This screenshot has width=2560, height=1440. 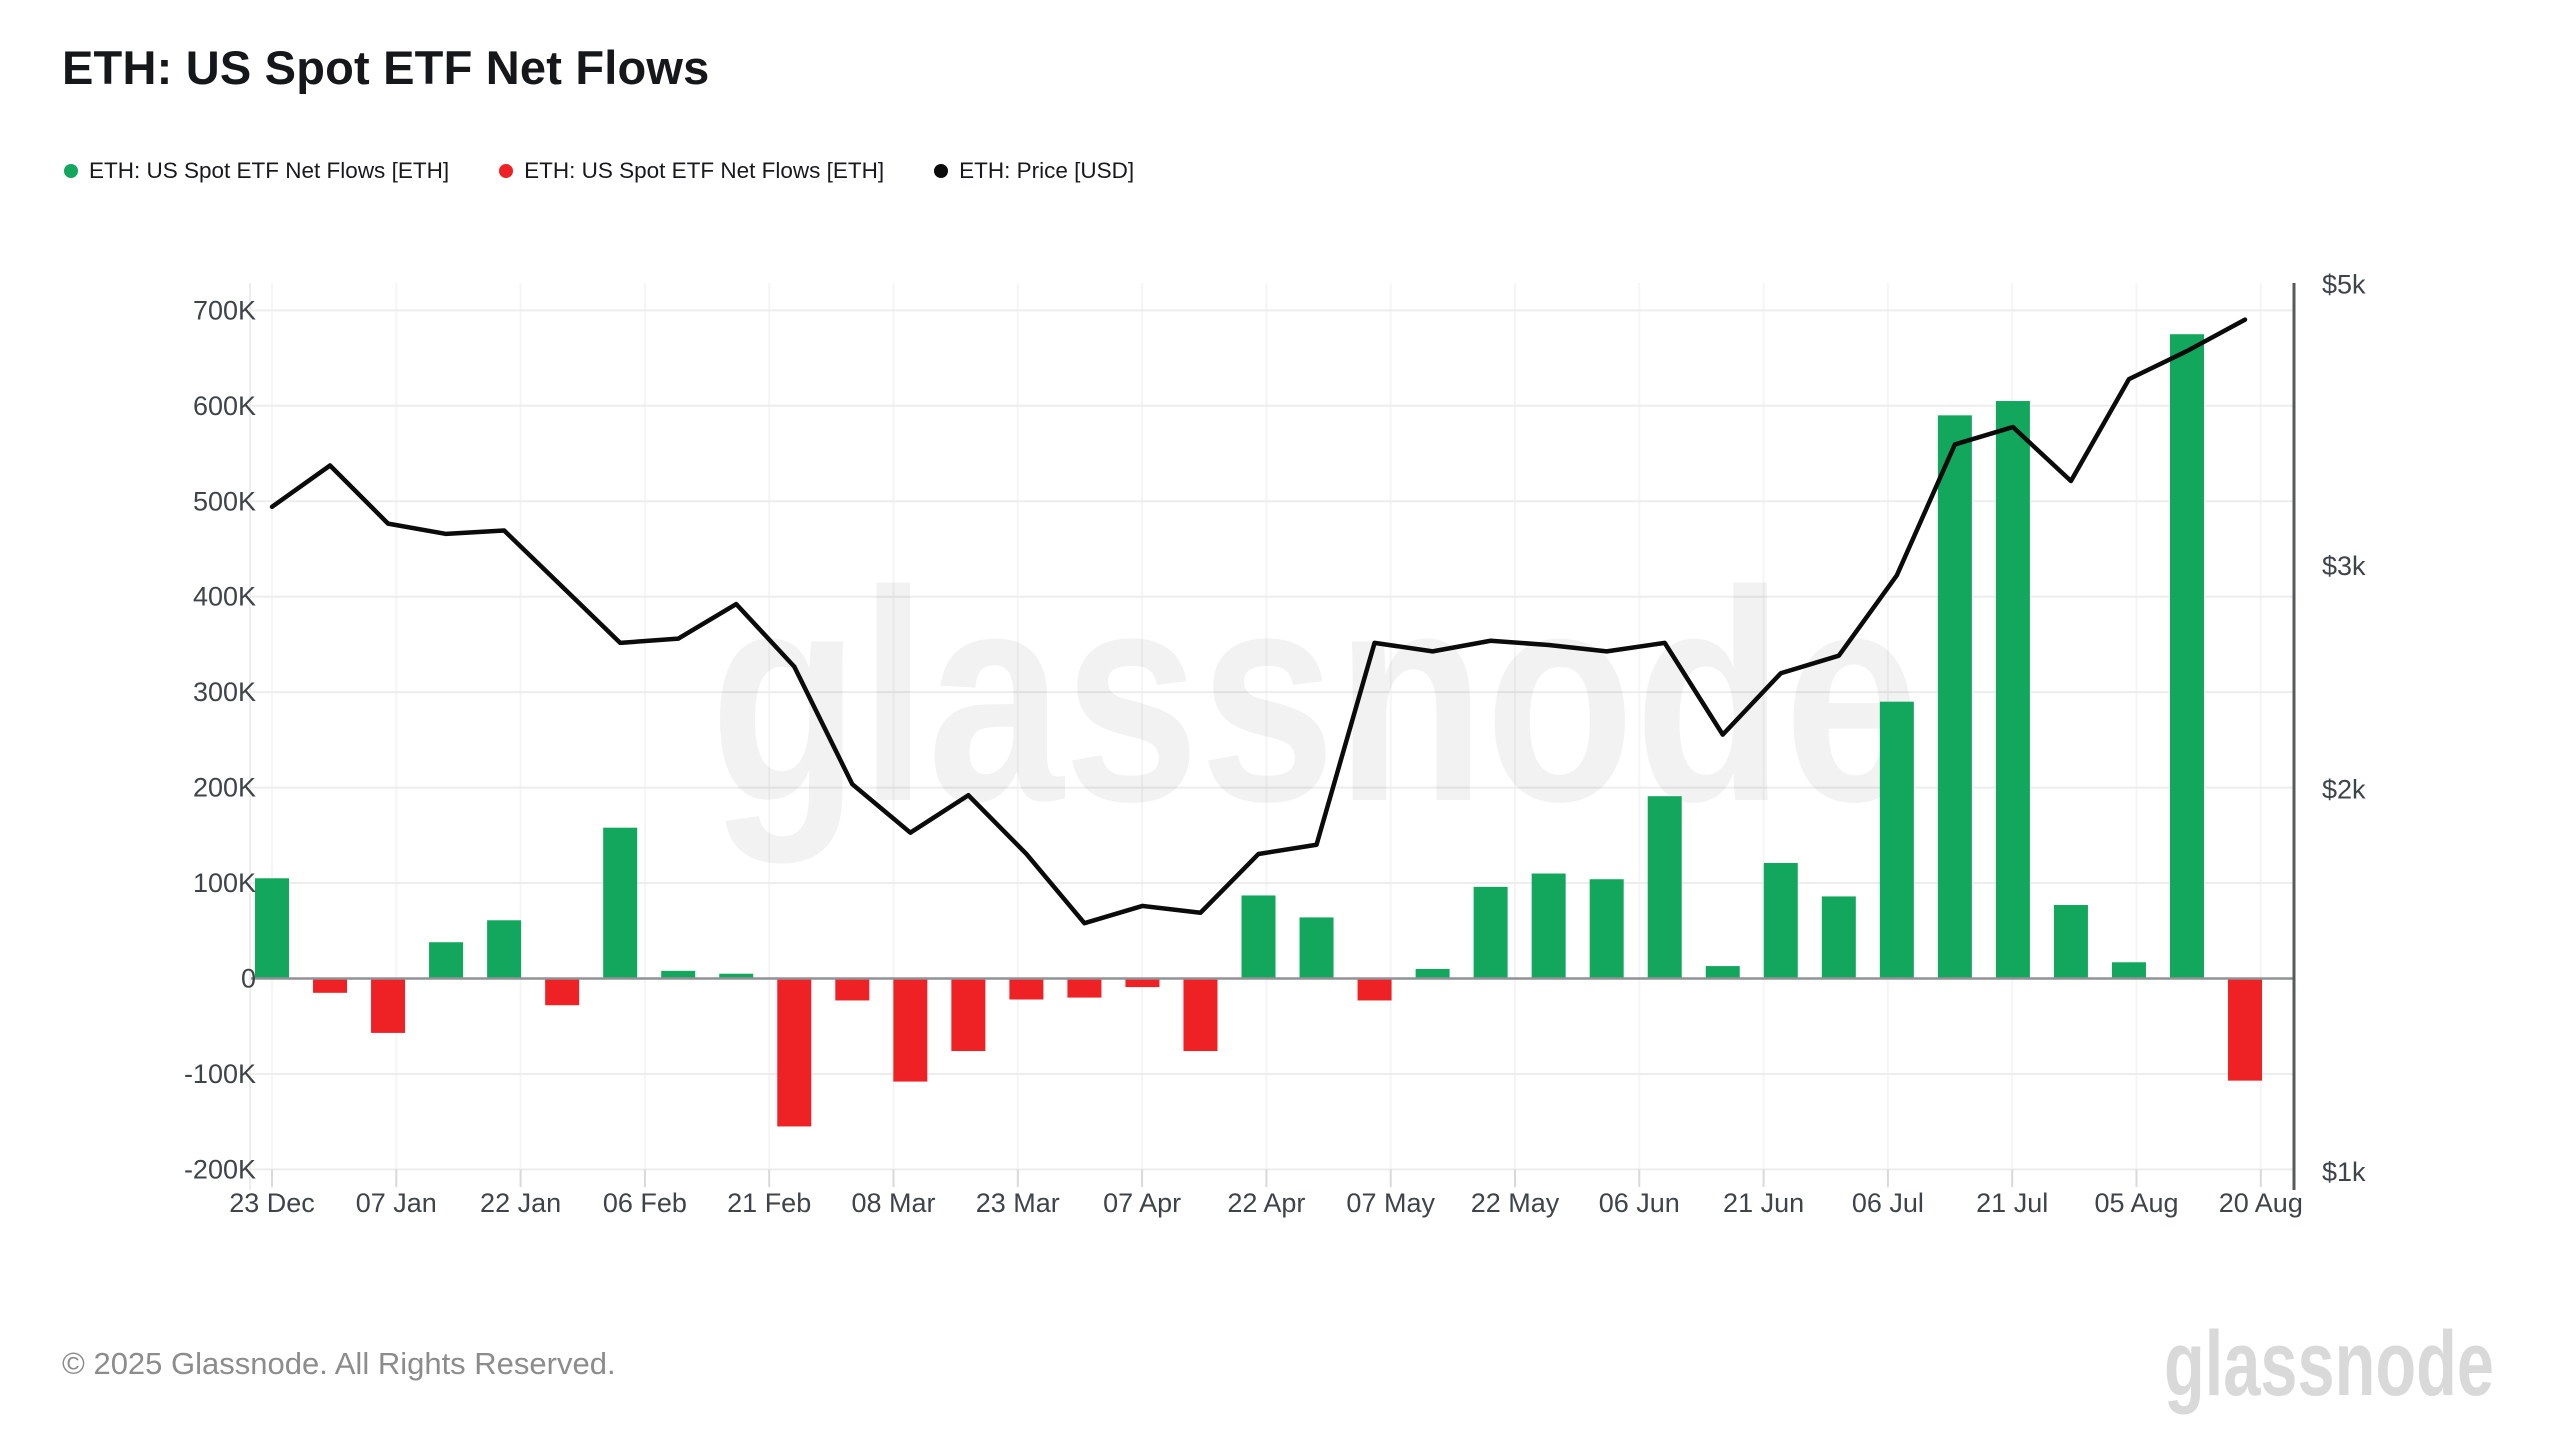 What do you see at coordinates (1515, 1203) in the screenshot?
I see `x-axis-label: 22 May` at bounding box center [1515, 1203].